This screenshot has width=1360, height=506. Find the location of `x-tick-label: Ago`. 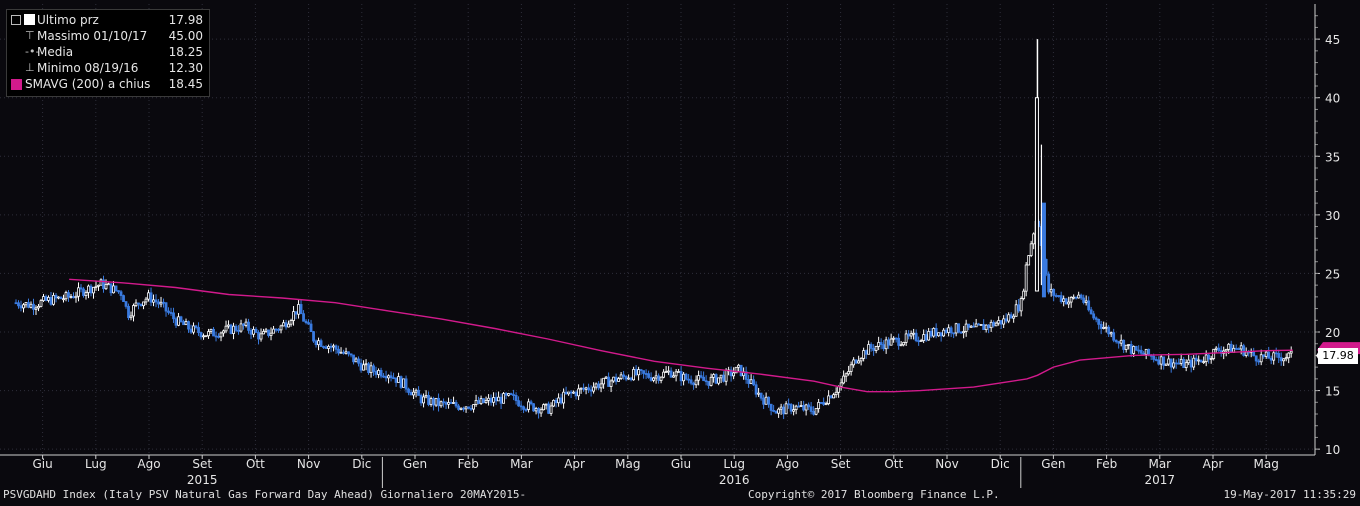

x-tick-label: Ago is located at coordinates (787, 464).